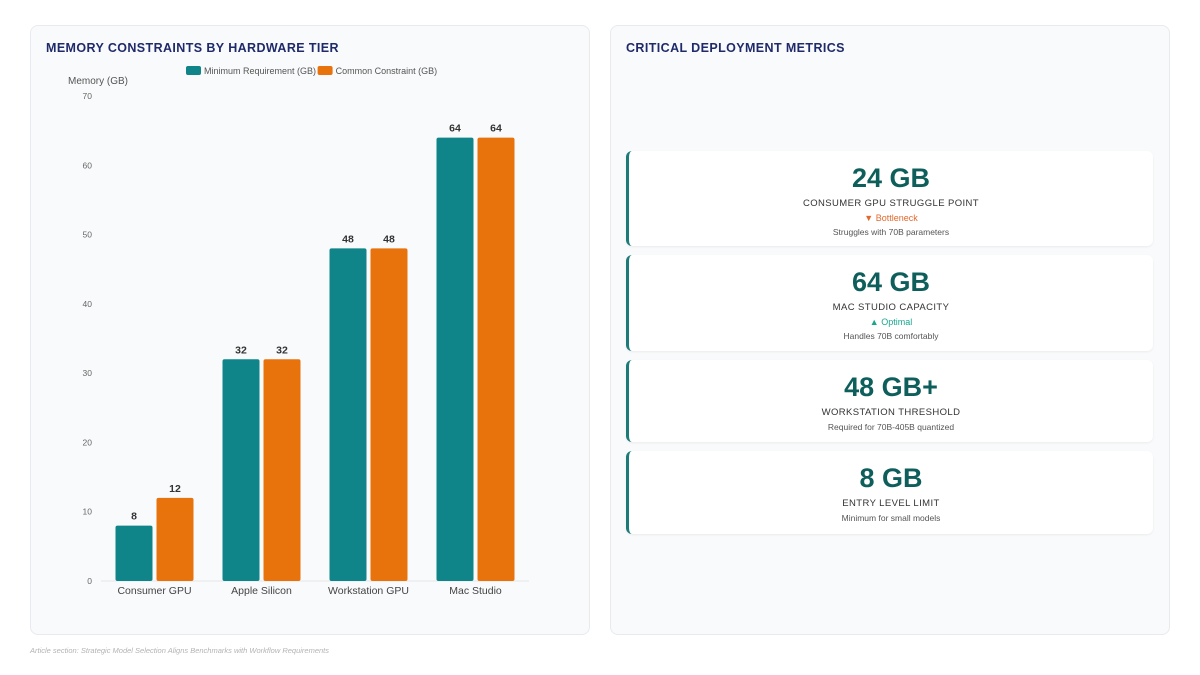 The height and width of the screenshot is (675, 1200). I want to click on y-tick-label: 0, so click(89, 581).